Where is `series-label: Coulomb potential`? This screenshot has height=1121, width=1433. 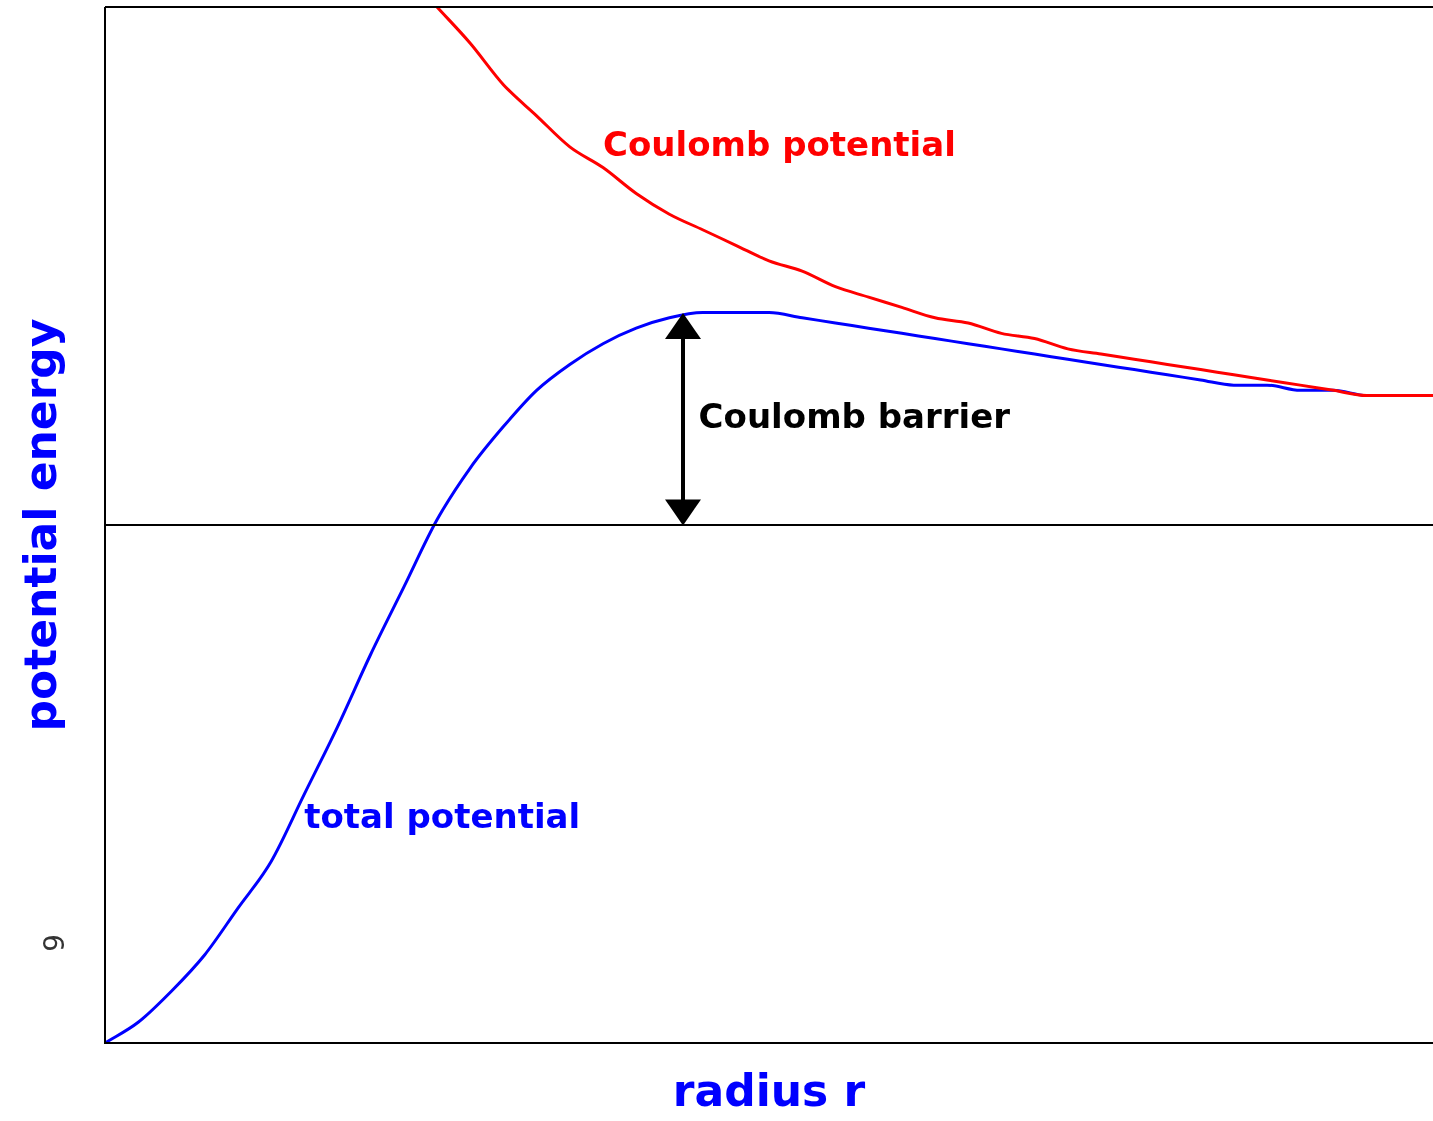
series-label: Coulomb potential is located at coordinates (779, 144).